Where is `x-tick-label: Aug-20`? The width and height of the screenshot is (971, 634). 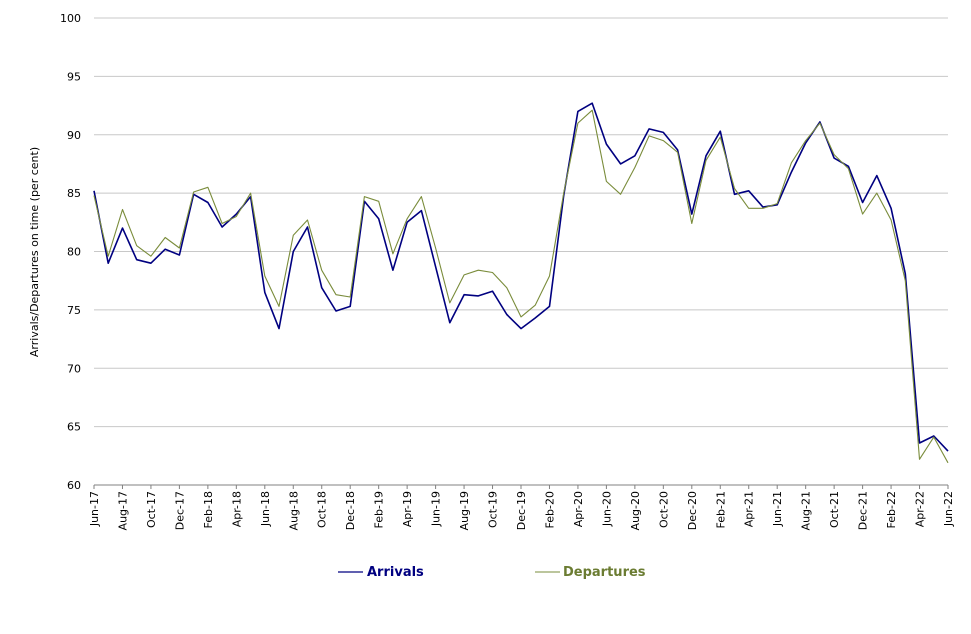 x-tick-label: Aug-20 is located at coordinates (635, 510).